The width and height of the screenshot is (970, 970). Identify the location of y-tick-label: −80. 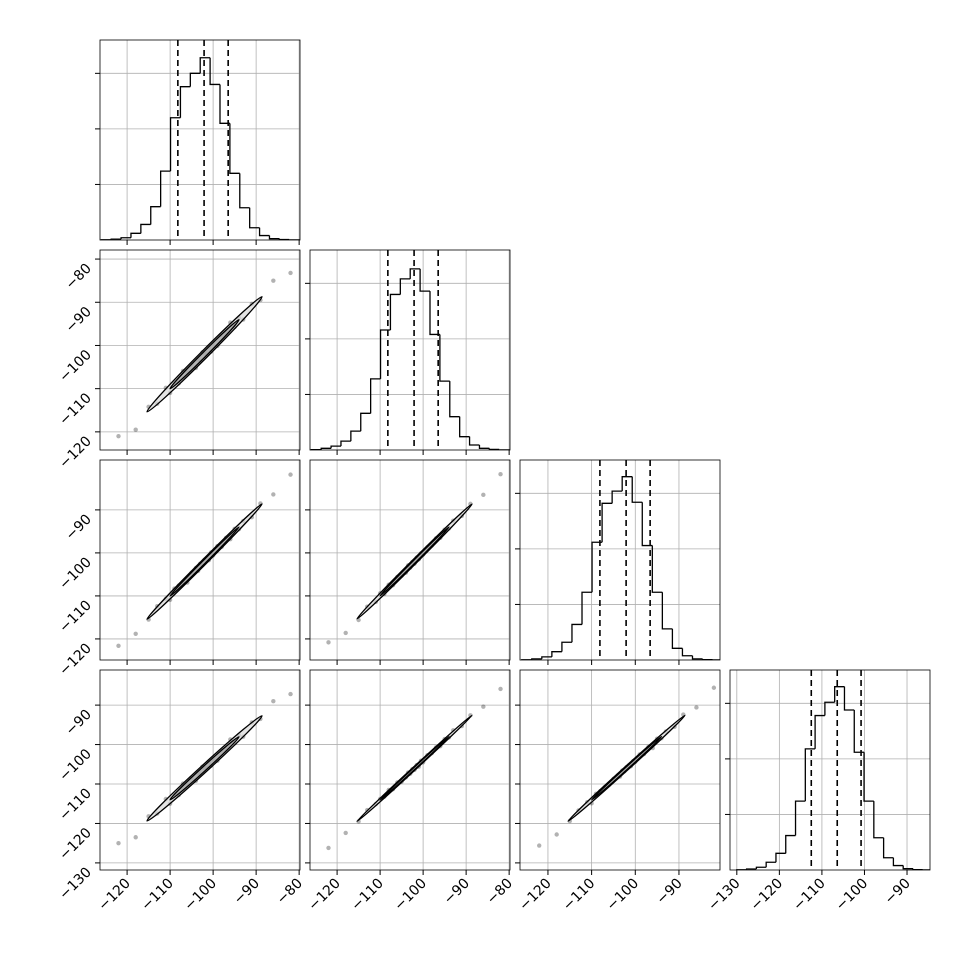
(79, 277).